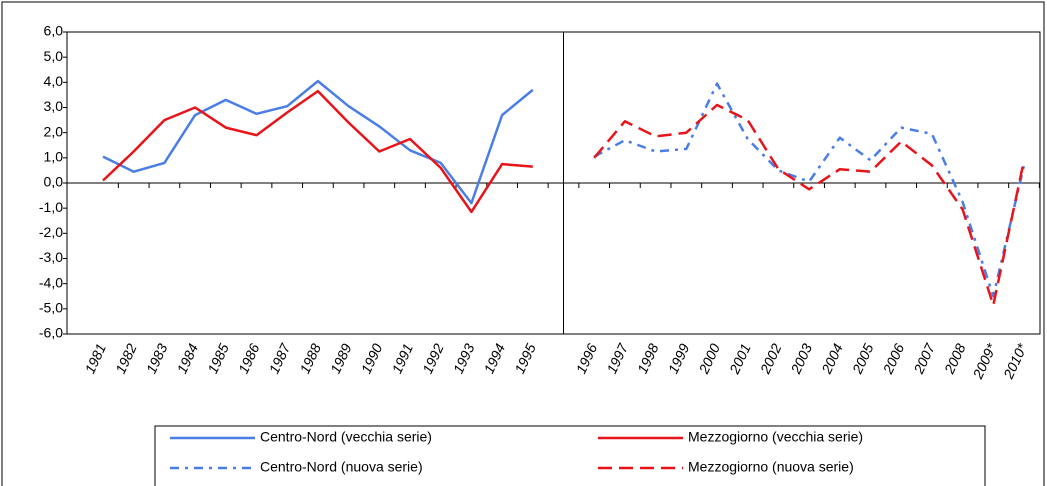  I want to click on y-tick-label: 2,0, so click(54, 131).